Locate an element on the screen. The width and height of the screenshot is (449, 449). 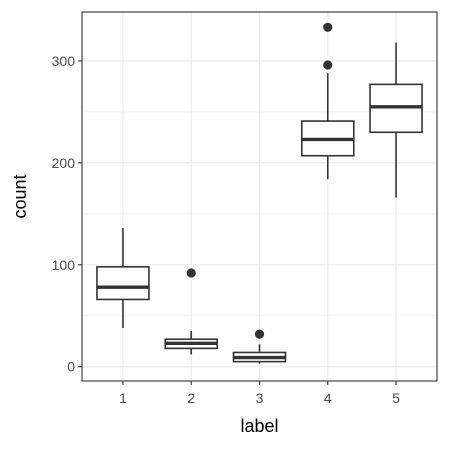
y-tick-label: 200 is located at coordinates (64, 163).